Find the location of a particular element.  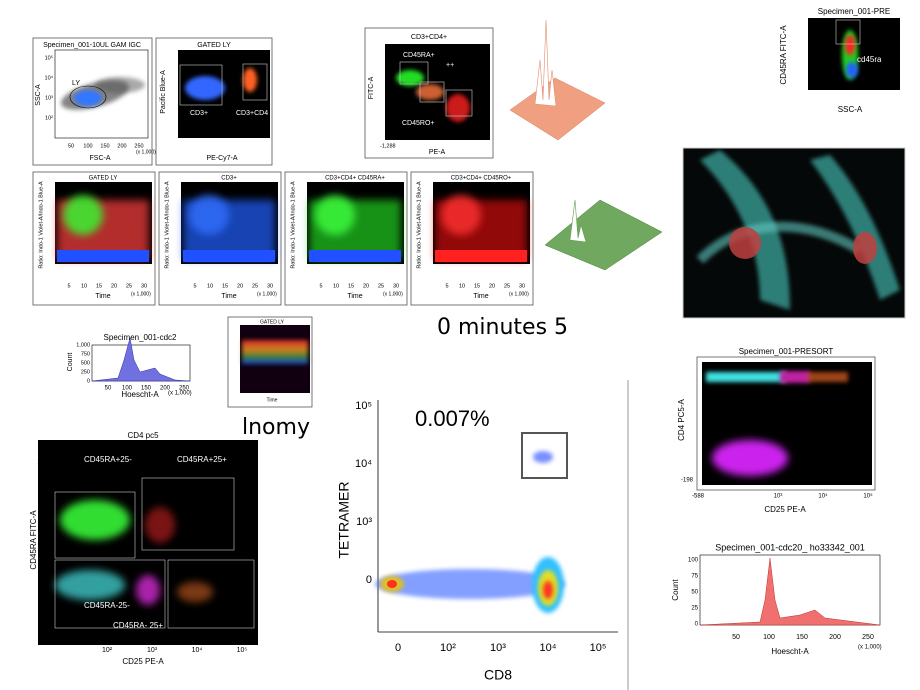

x-label: Time is located at coordinates (228, 296).